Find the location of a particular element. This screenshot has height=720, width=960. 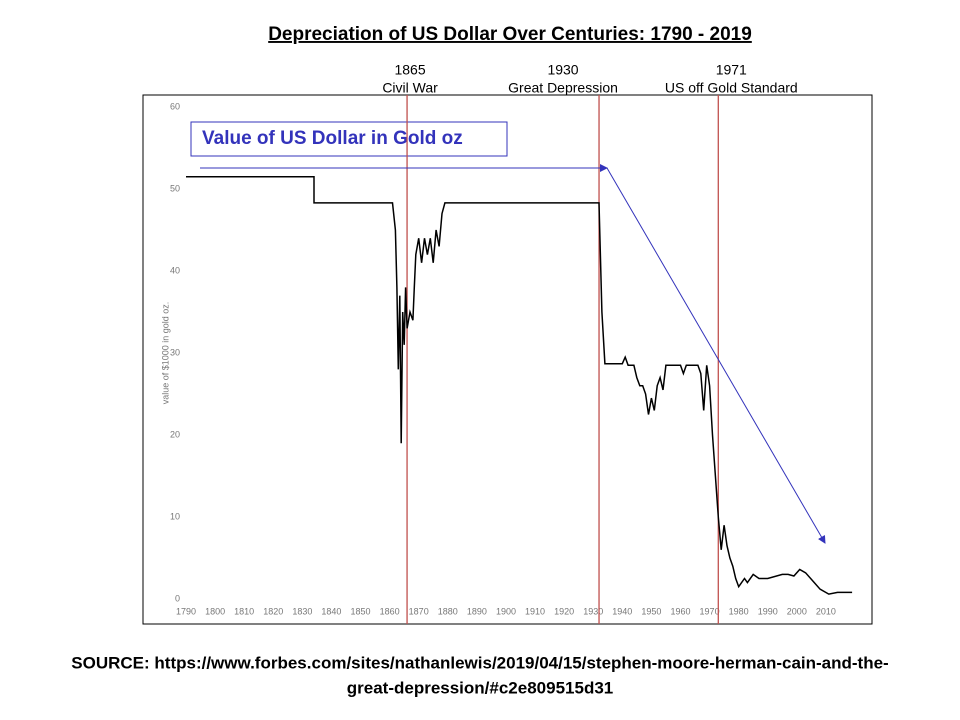

x-tick-label: 1910 is located at coordinates (535, 611).